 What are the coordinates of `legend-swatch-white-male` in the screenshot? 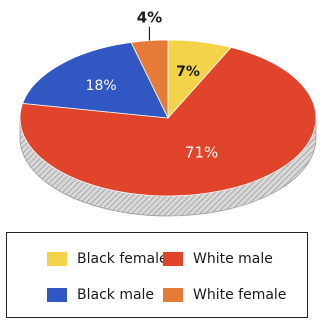 It's located at (173, 259).